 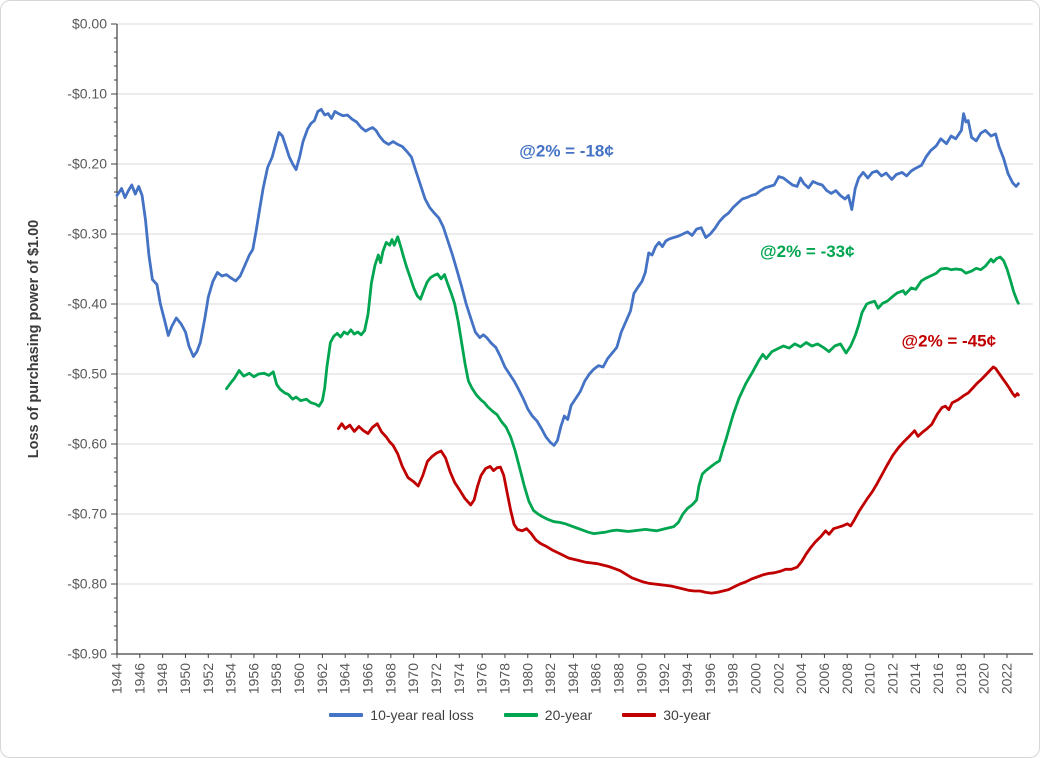 I want to click on legend-label: 30-year, so click(x=687, y=715).